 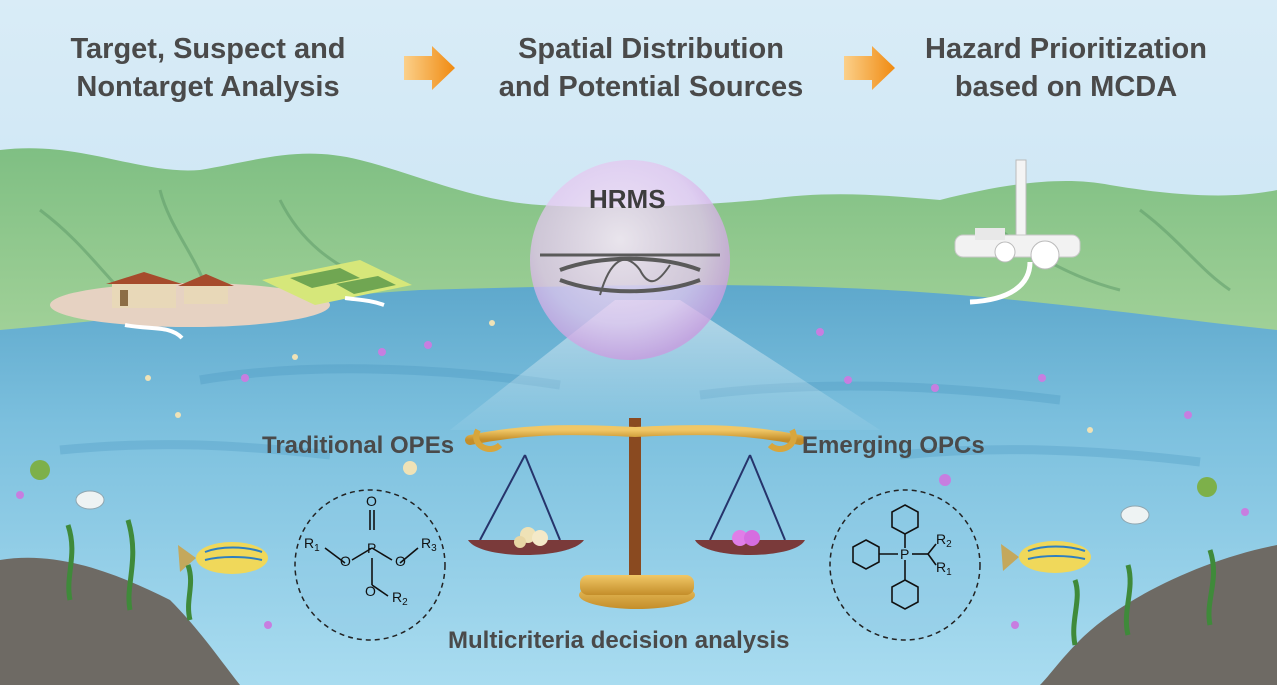 I want to click on balance-scale, so click(x=635, y=513).